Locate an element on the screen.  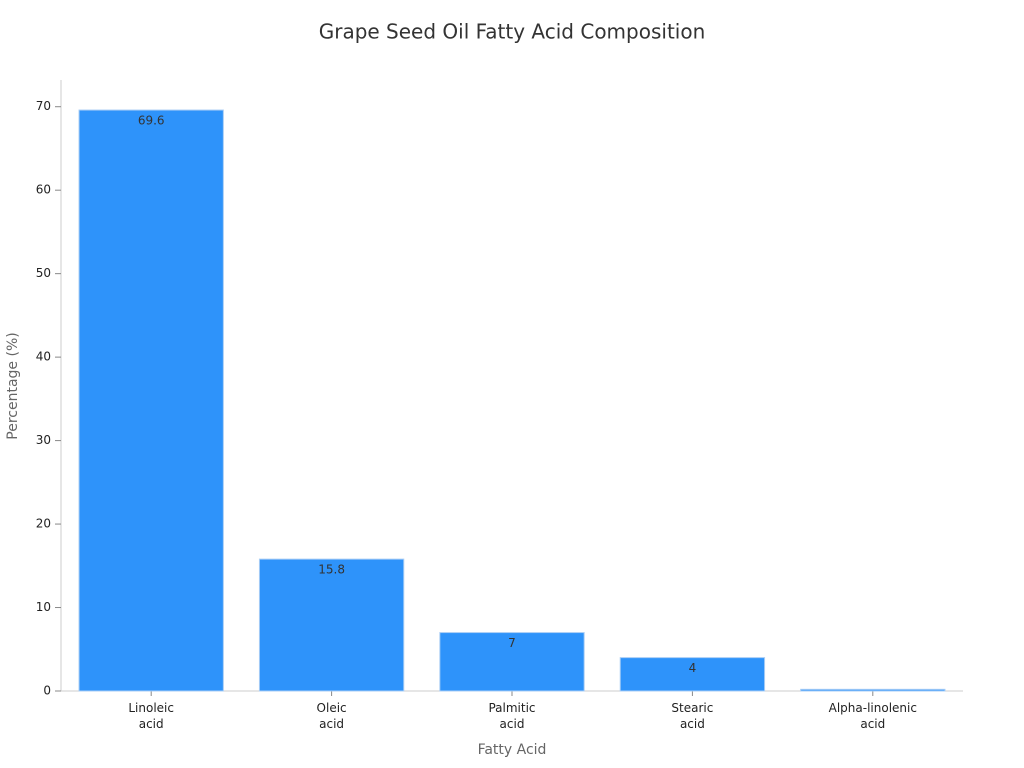
y-tick-label: 50 is located at coordinates (43, 273).